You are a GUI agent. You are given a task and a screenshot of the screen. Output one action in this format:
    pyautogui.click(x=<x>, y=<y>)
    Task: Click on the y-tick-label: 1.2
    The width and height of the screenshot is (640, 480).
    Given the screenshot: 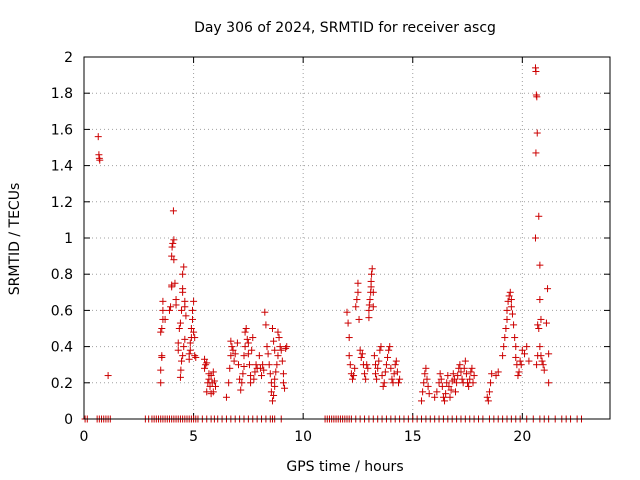 What is the action you would take?
    pyautogui.click(x=62, y=203)
    